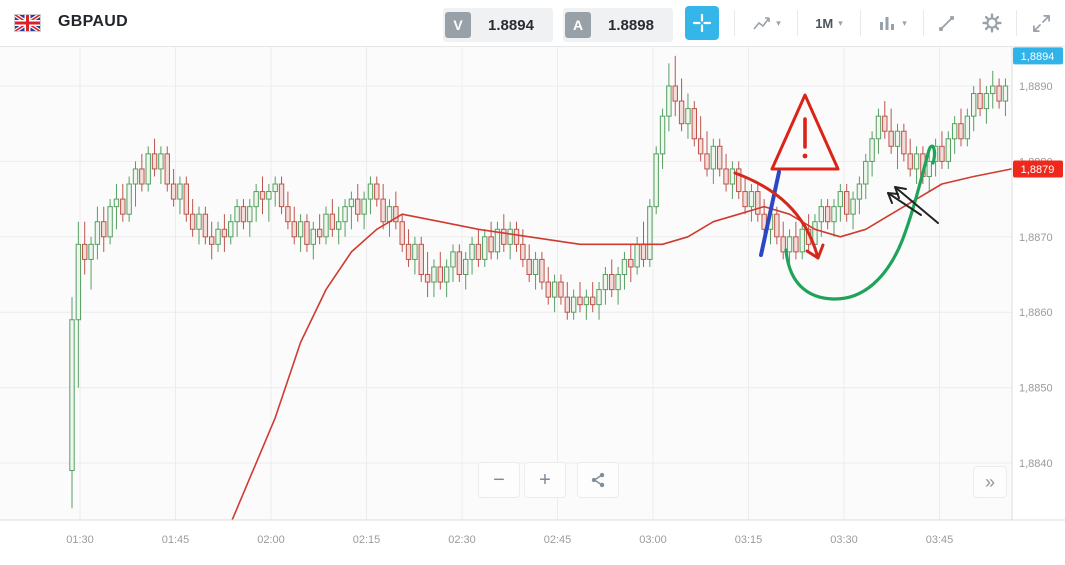 Image resolution: width=1065 pixels, height=565 pixels. Describe the element at coordinates (860, 222) in the screenshot. I see `green-arrow-drawing` at that location.